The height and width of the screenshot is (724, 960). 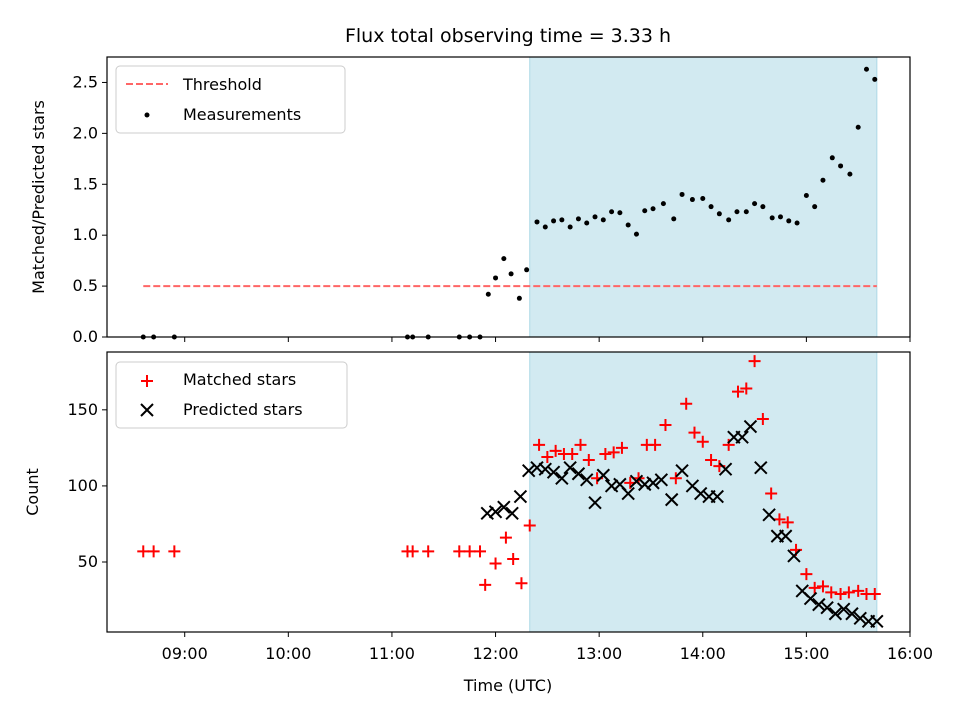 I want to click on bottom-legend: Matched stars Predicted stars, so click(x=231, y=395).